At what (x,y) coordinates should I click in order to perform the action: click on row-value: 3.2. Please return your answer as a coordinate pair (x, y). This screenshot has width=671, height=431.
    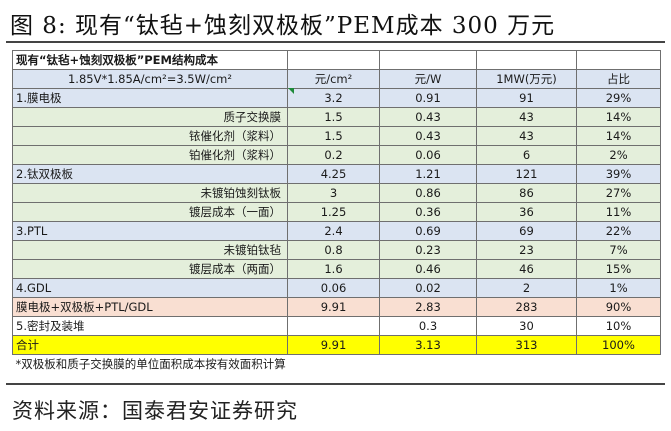
    Looking at the image, I should click on (333, 98).